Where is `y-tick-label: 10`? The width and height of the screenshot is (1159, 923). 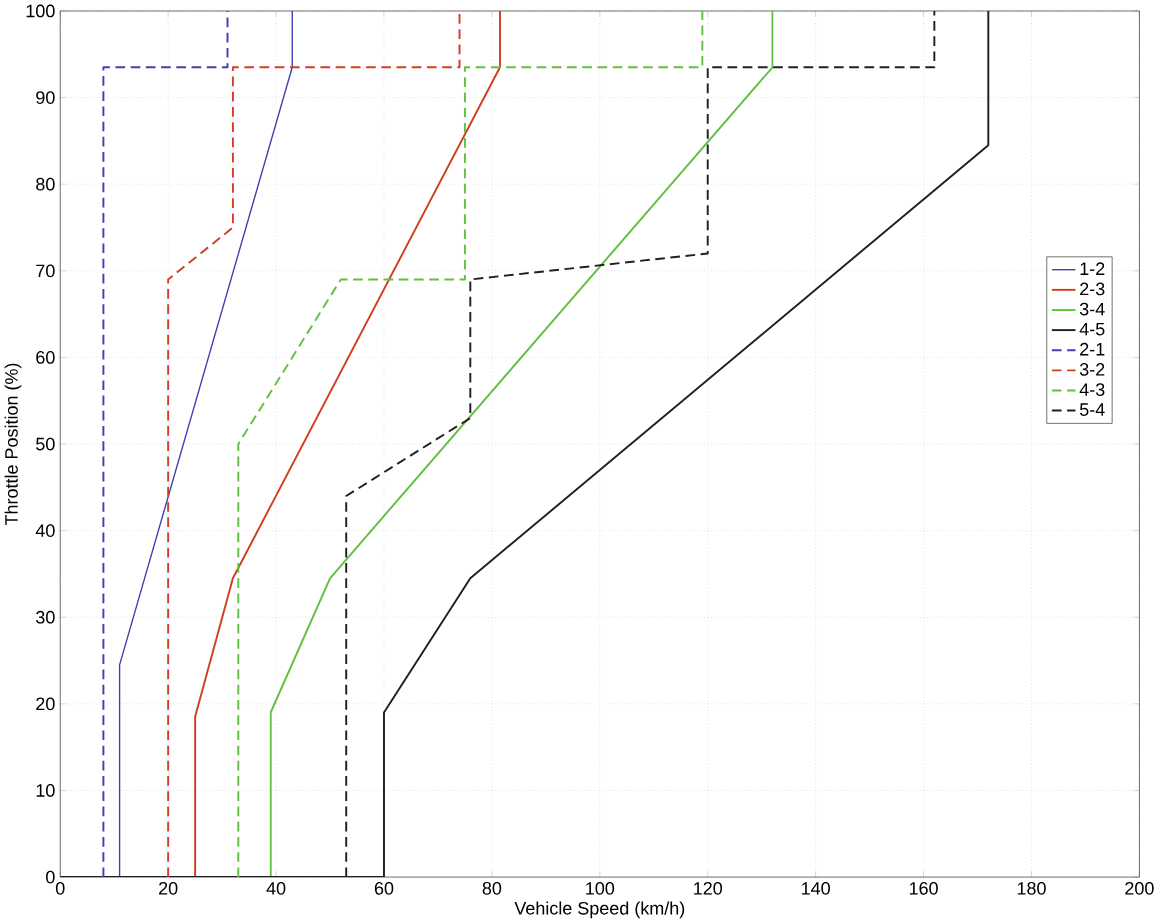 y-tick-label: 10 is located at coordinates (45, 790).